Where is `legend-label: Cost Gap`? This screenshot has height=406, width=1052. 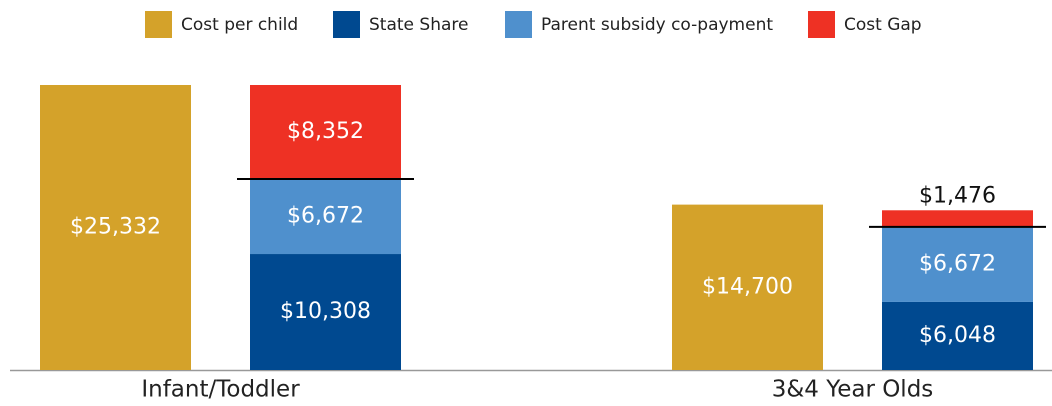 legend-label: Cost Gap is located at coordinates (883, 25).